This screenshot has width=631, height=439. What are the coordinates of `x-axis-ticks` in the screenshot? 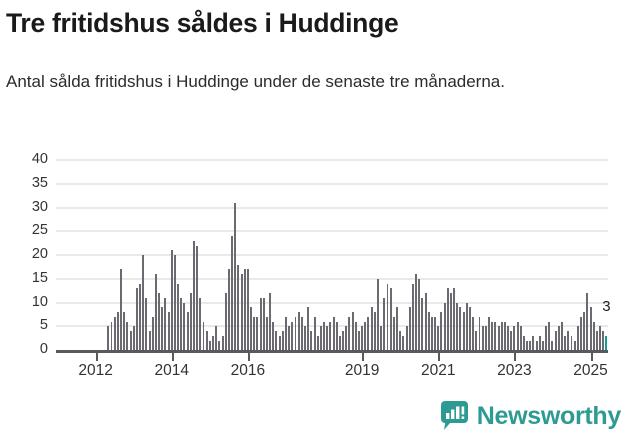 It's located at (332, 357).